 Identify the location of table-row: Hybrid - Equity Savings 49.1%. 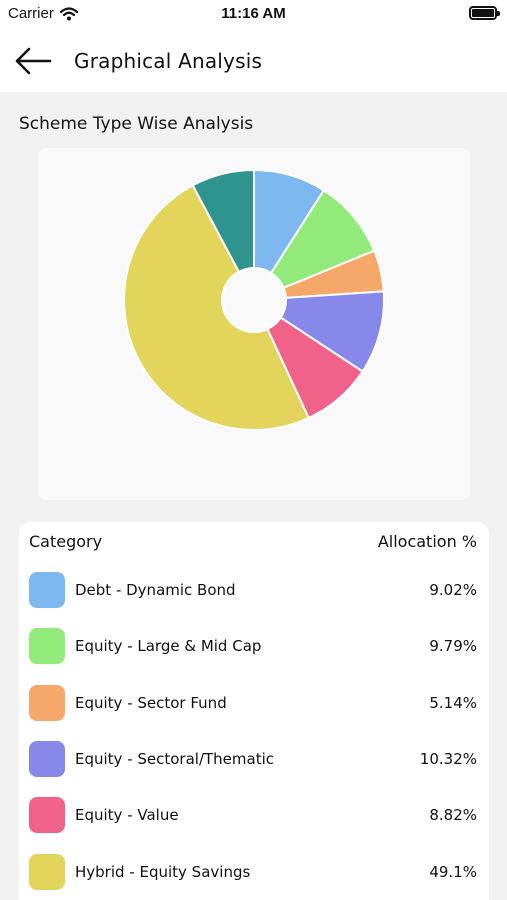
(254, 871).